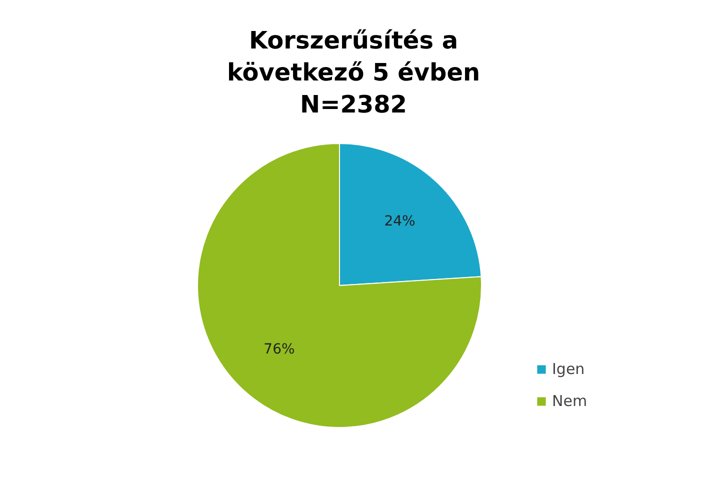 This screenshot has height=480, width=720. I want to click on data-label: 76%, so click(279, 350).